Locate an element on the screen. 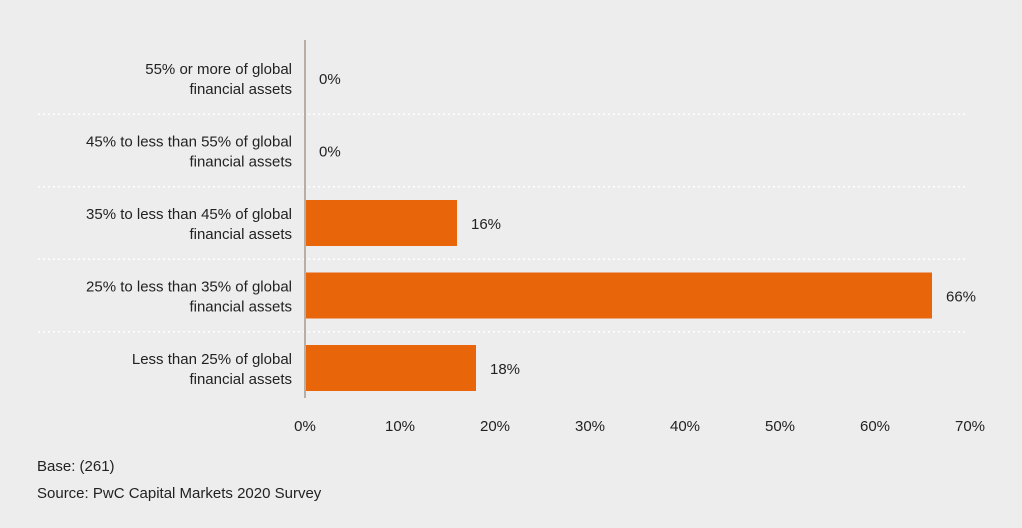  x-tick-label: 20% is located at coordinates (495, 426).